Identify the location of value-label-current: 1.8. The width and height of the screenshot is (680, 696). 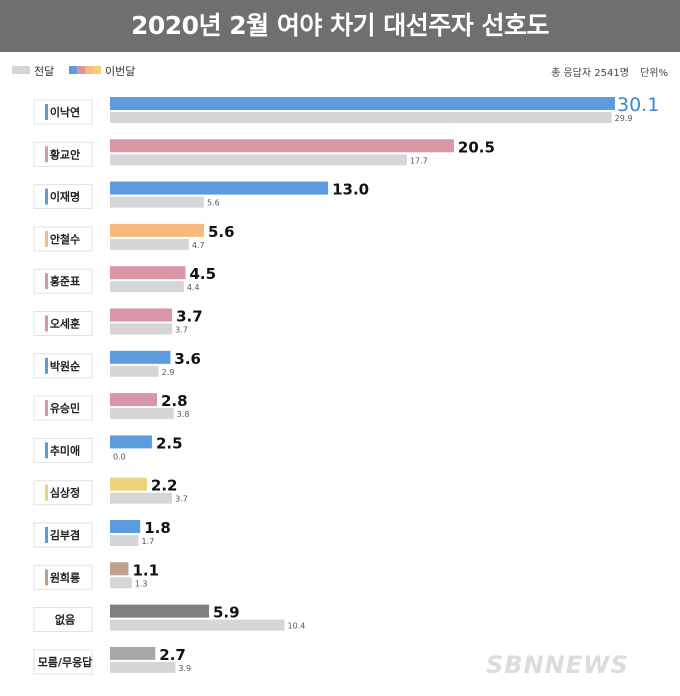
(157, 528).